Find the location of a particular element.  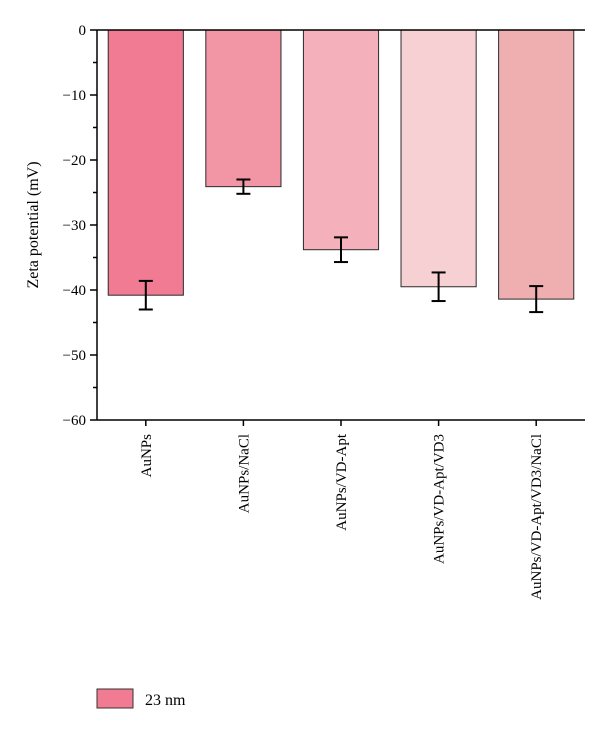

y-tick-label: −10 is located at coordinates (74, 96).